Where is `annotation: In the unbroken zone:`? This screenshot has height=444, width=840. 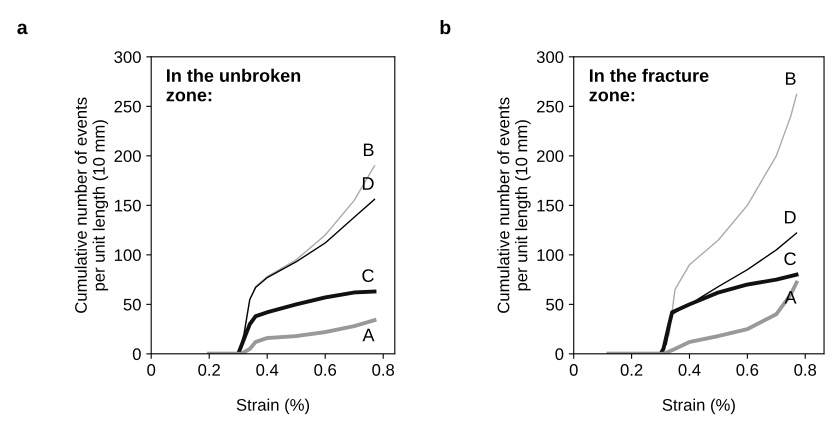
annotation: In the unbroken zone: is located at coordinates (233, 85).